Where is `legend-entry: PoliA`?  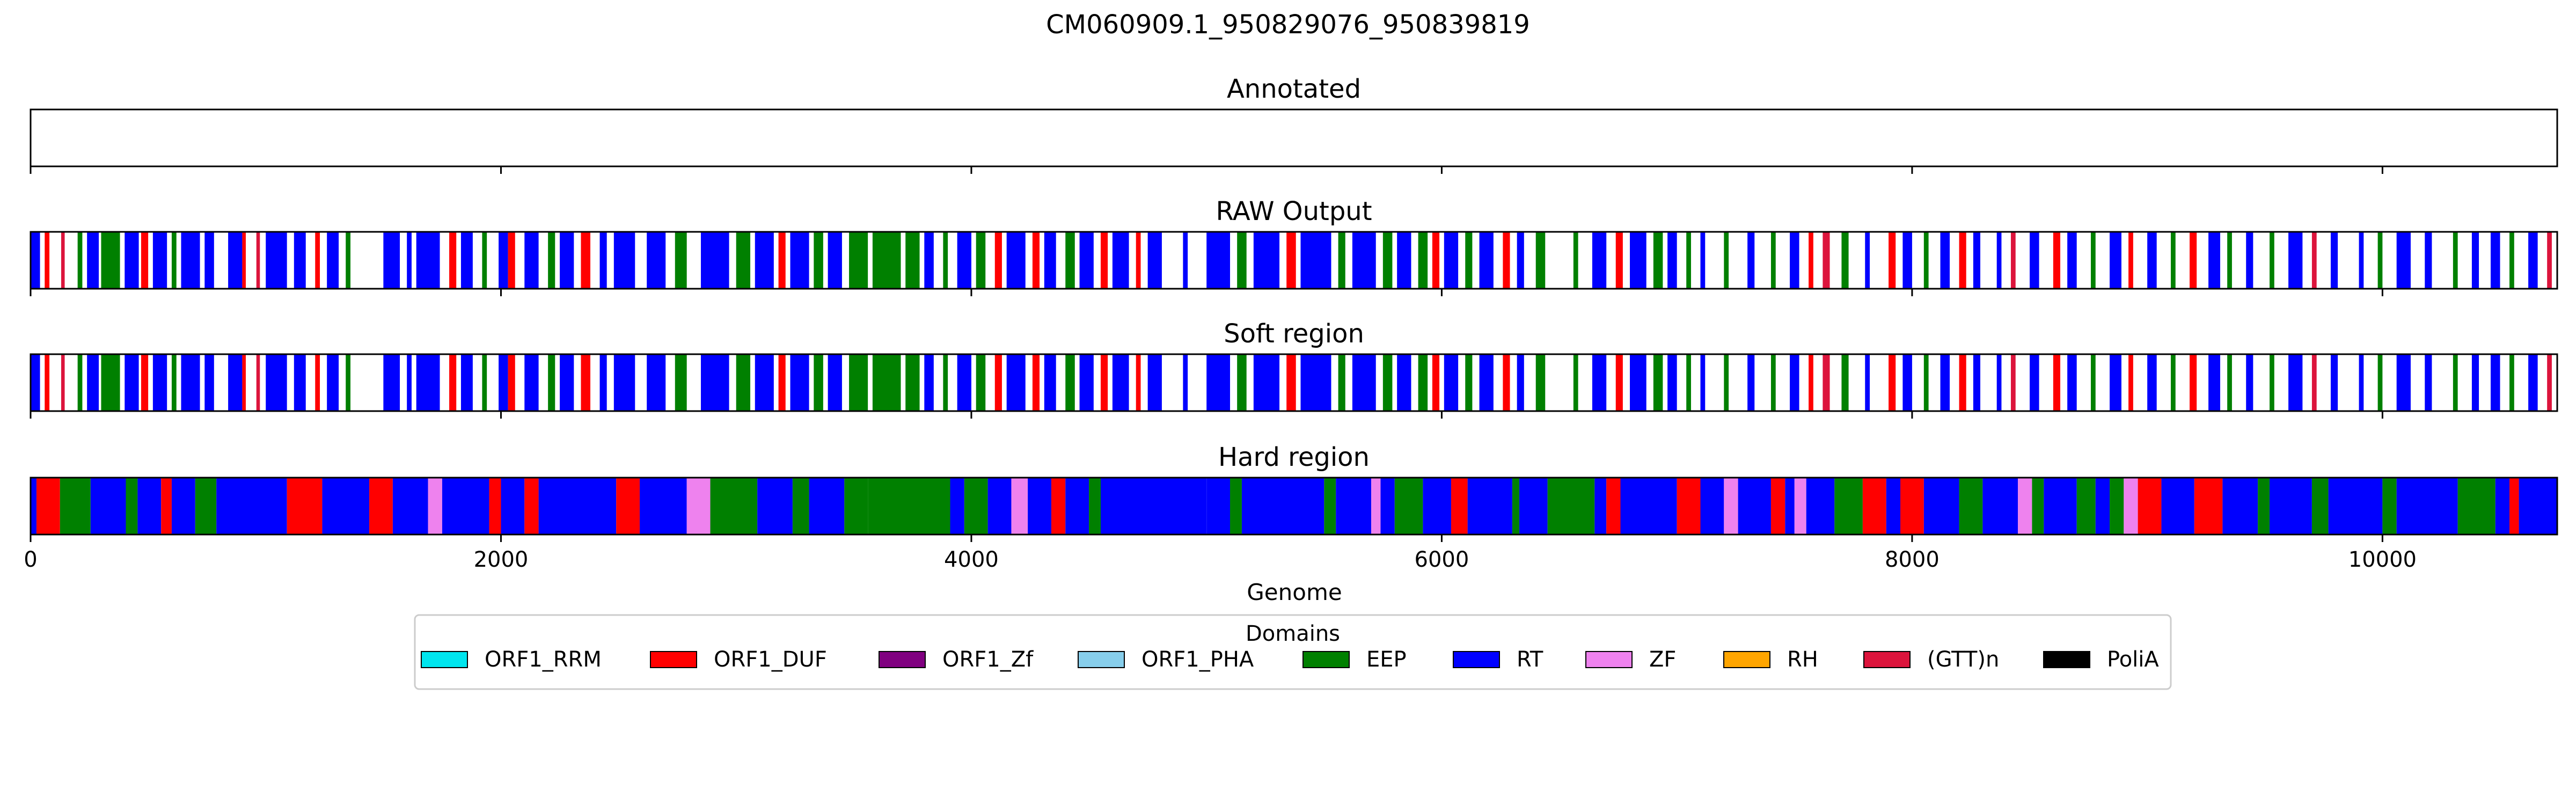 legend-entry: PoliA is located at coordinates (2101, 659).